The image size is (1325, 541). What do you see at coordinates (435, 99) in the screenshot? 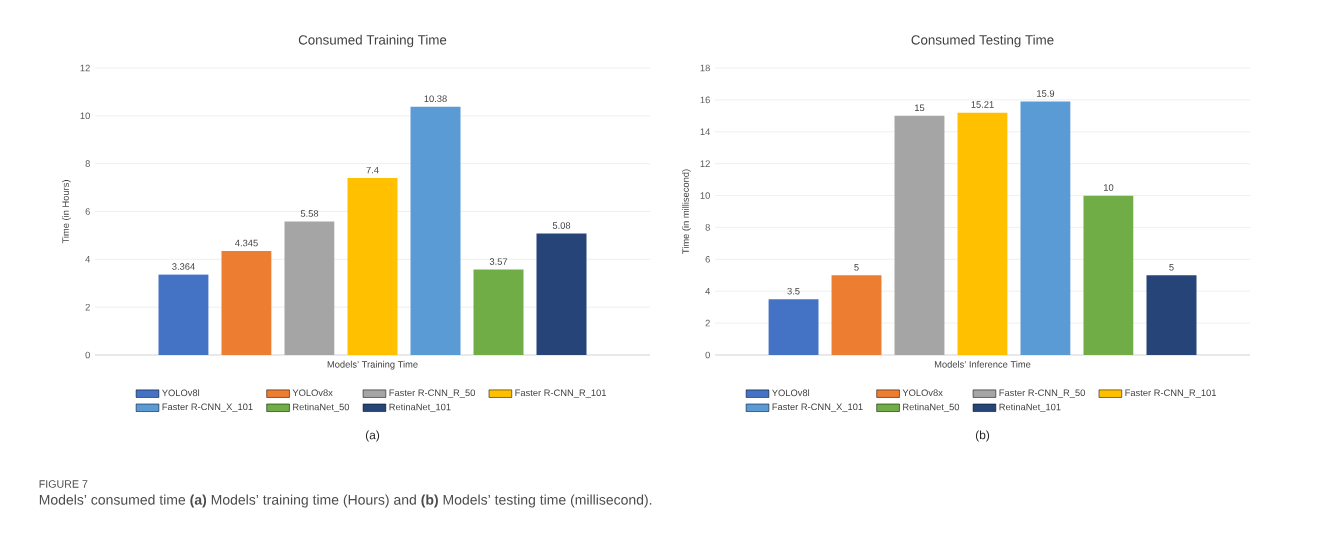
I see `data-label: 10.38` at bounding box center [435, 99].